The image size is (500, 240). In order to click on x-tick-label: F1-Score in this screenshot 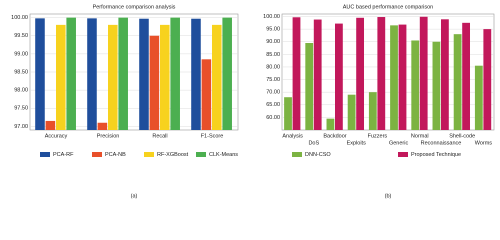, I will do `click(212, 136)`.